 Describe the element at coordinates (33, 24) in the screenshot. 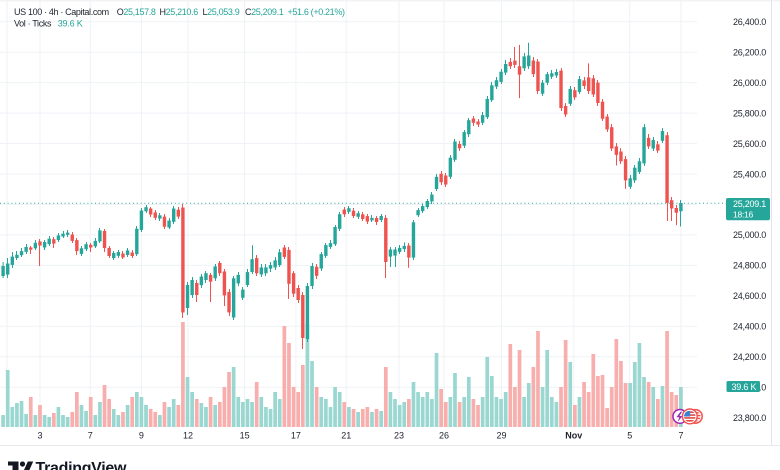

I see `svg-text: Vol · Ticks` at that location.